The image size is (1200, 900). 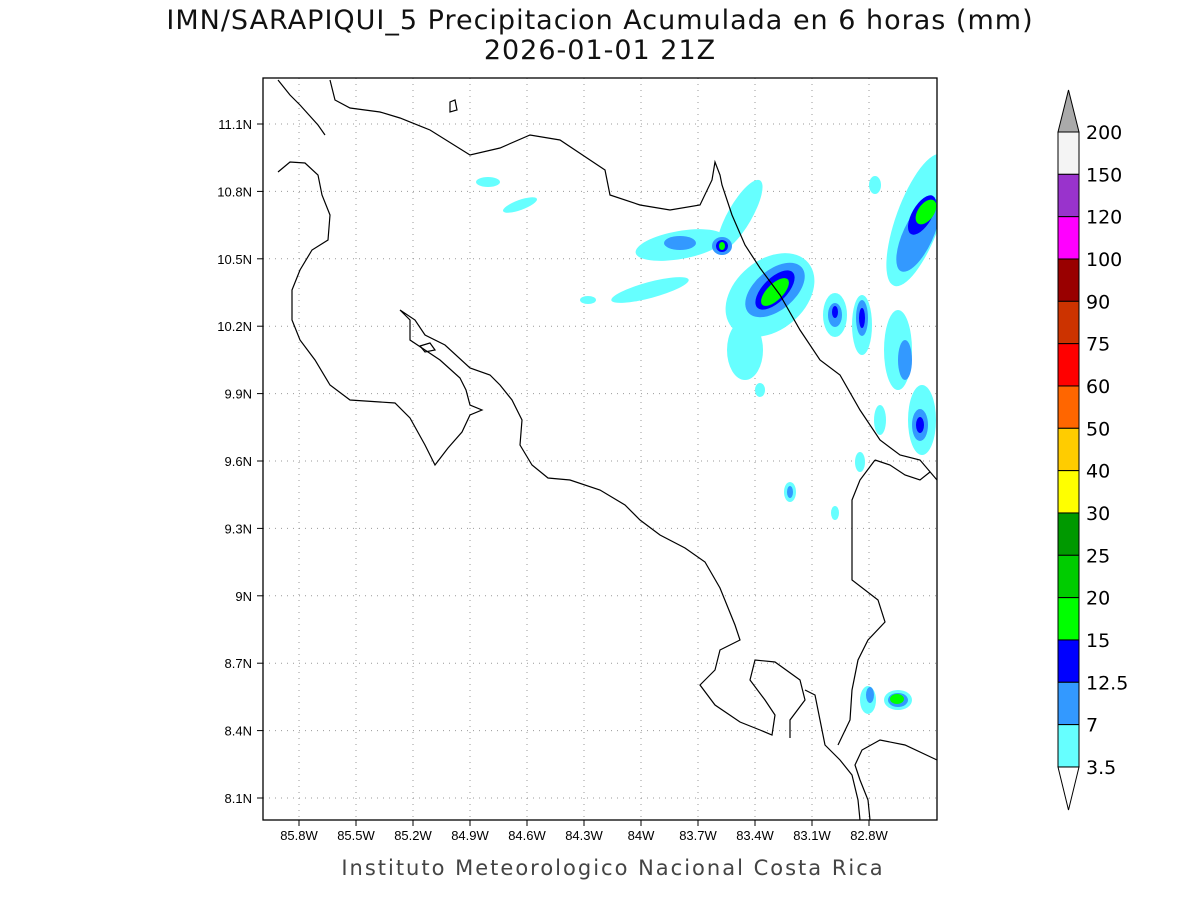 I want to click on lon-tick-label: 85.5W, so click(x=356, y=835).